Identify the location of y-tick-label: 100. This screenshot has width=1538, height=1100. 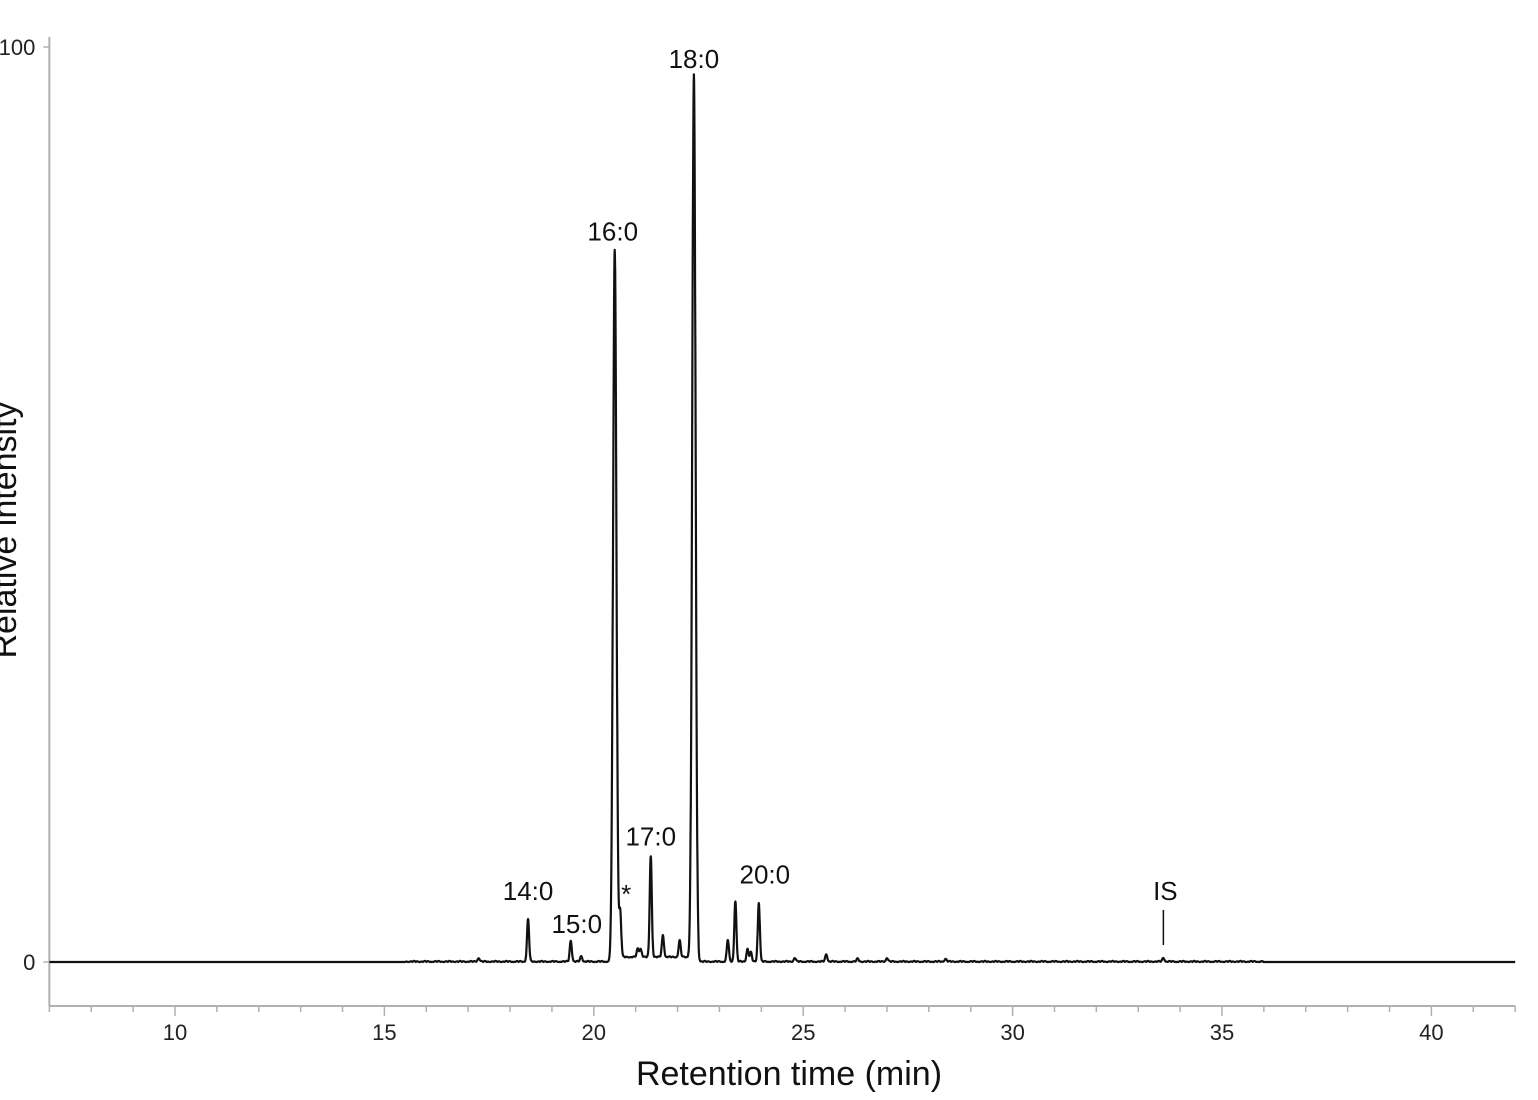
(17, 47).